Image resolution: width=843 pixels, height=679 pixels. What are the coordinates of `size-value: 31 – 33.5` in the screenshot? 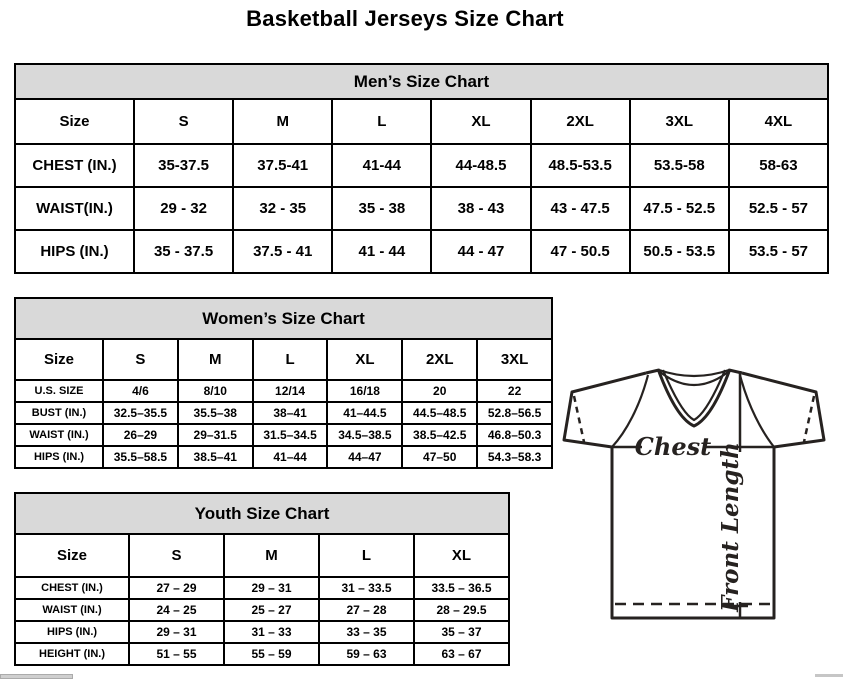 It's located at (366, 588).